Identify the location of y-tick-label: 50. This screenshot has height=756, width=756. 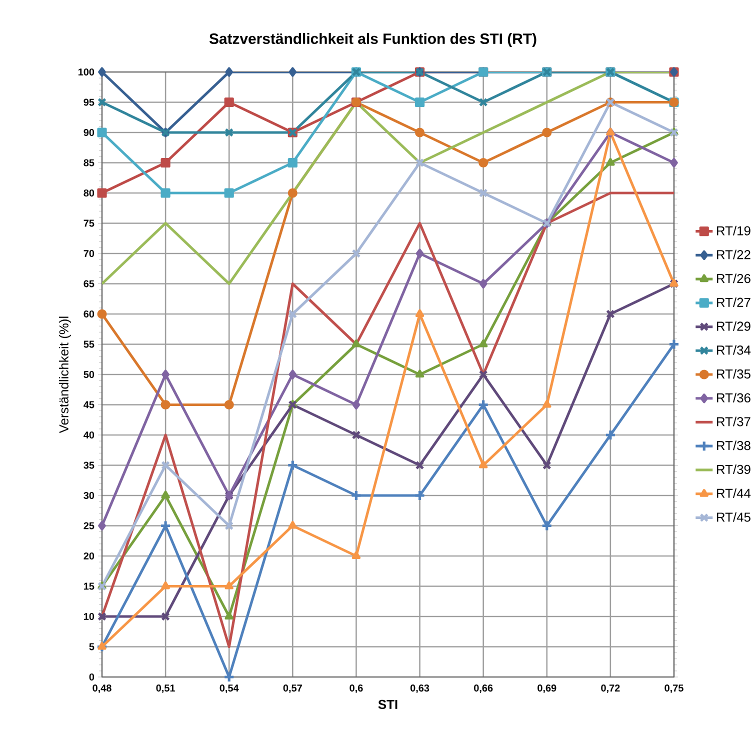
(89, 374).